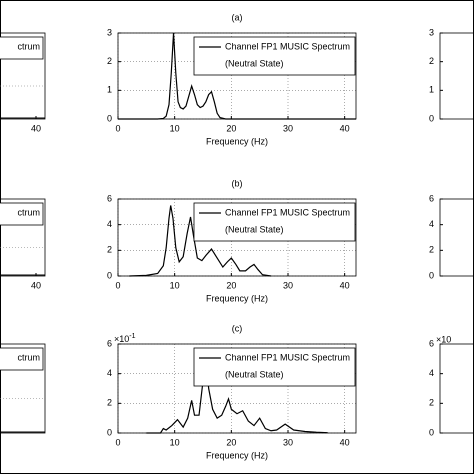  I want to click on multiplier-base: ×10, so click(121, 339).